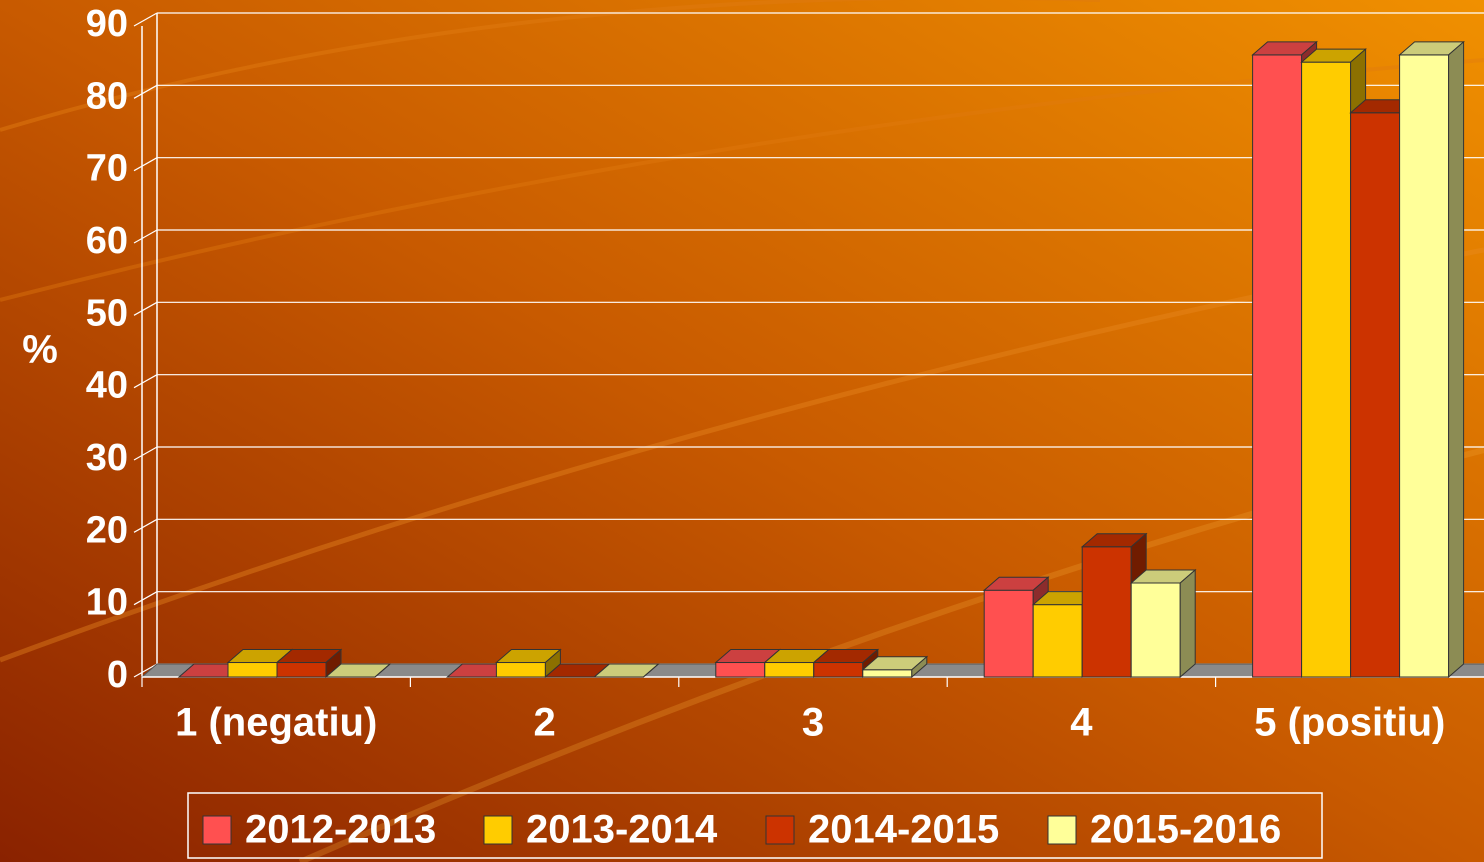  Describe the element at coordinates (107, 603) in the screenshot. I see `y-tick-label: 10` at that location.